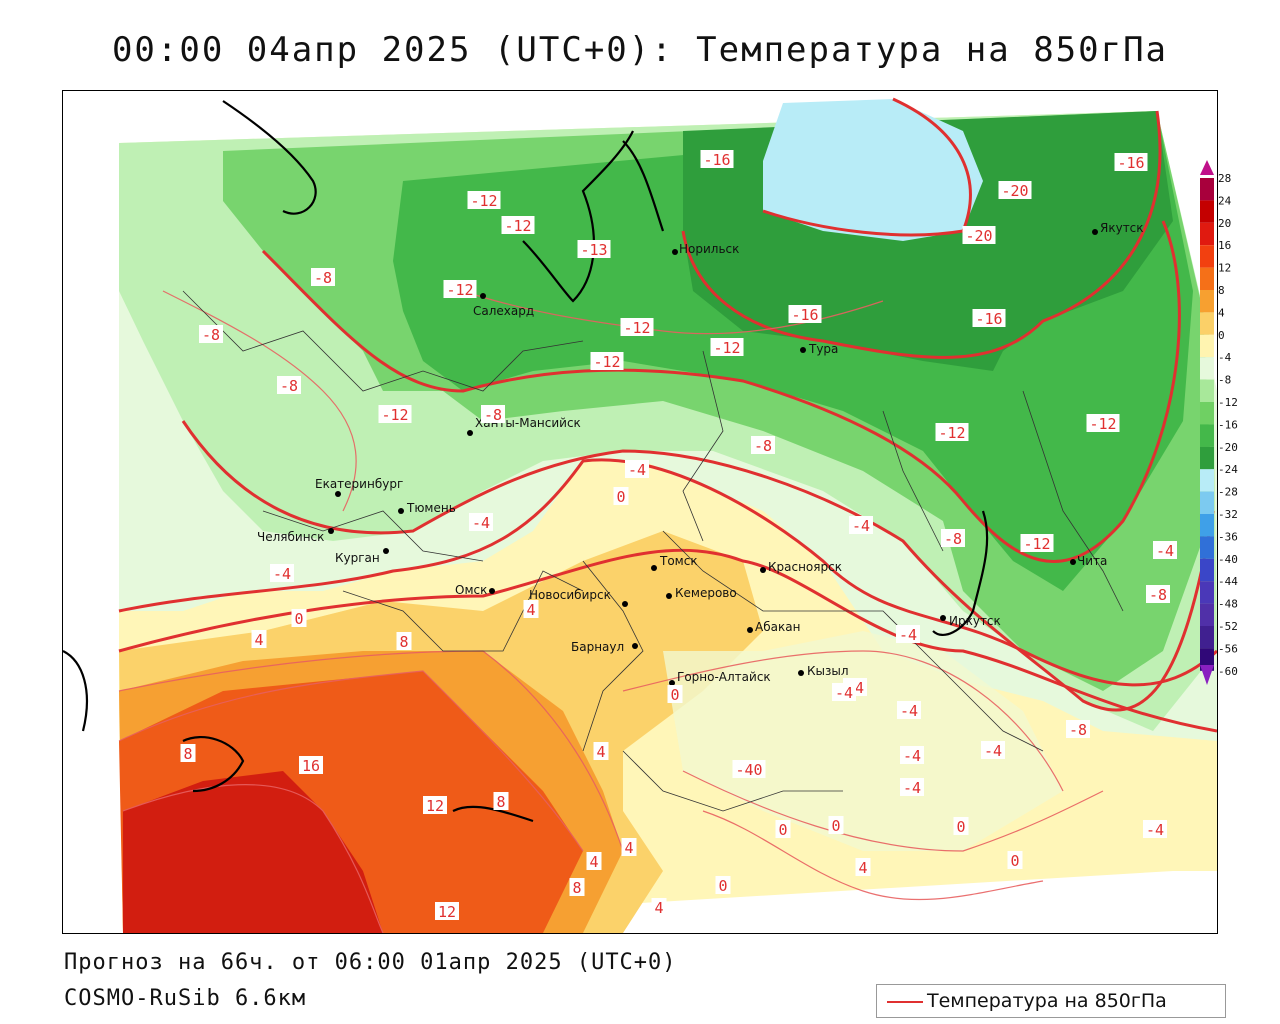 This screenshot has width=1280, height=1024. I want to click on isotherm-value-label: 12, so click(447, 912).